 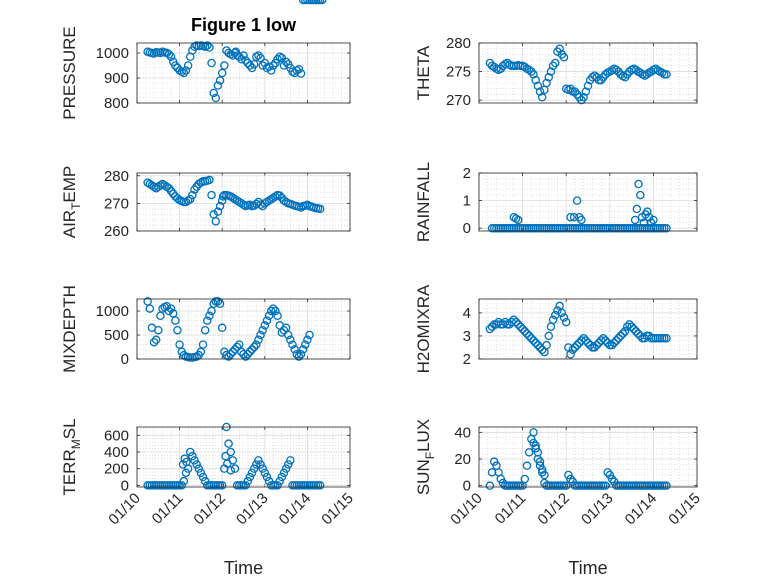 I want to click on y-tick-label: 40, so click(x=462, y=432).